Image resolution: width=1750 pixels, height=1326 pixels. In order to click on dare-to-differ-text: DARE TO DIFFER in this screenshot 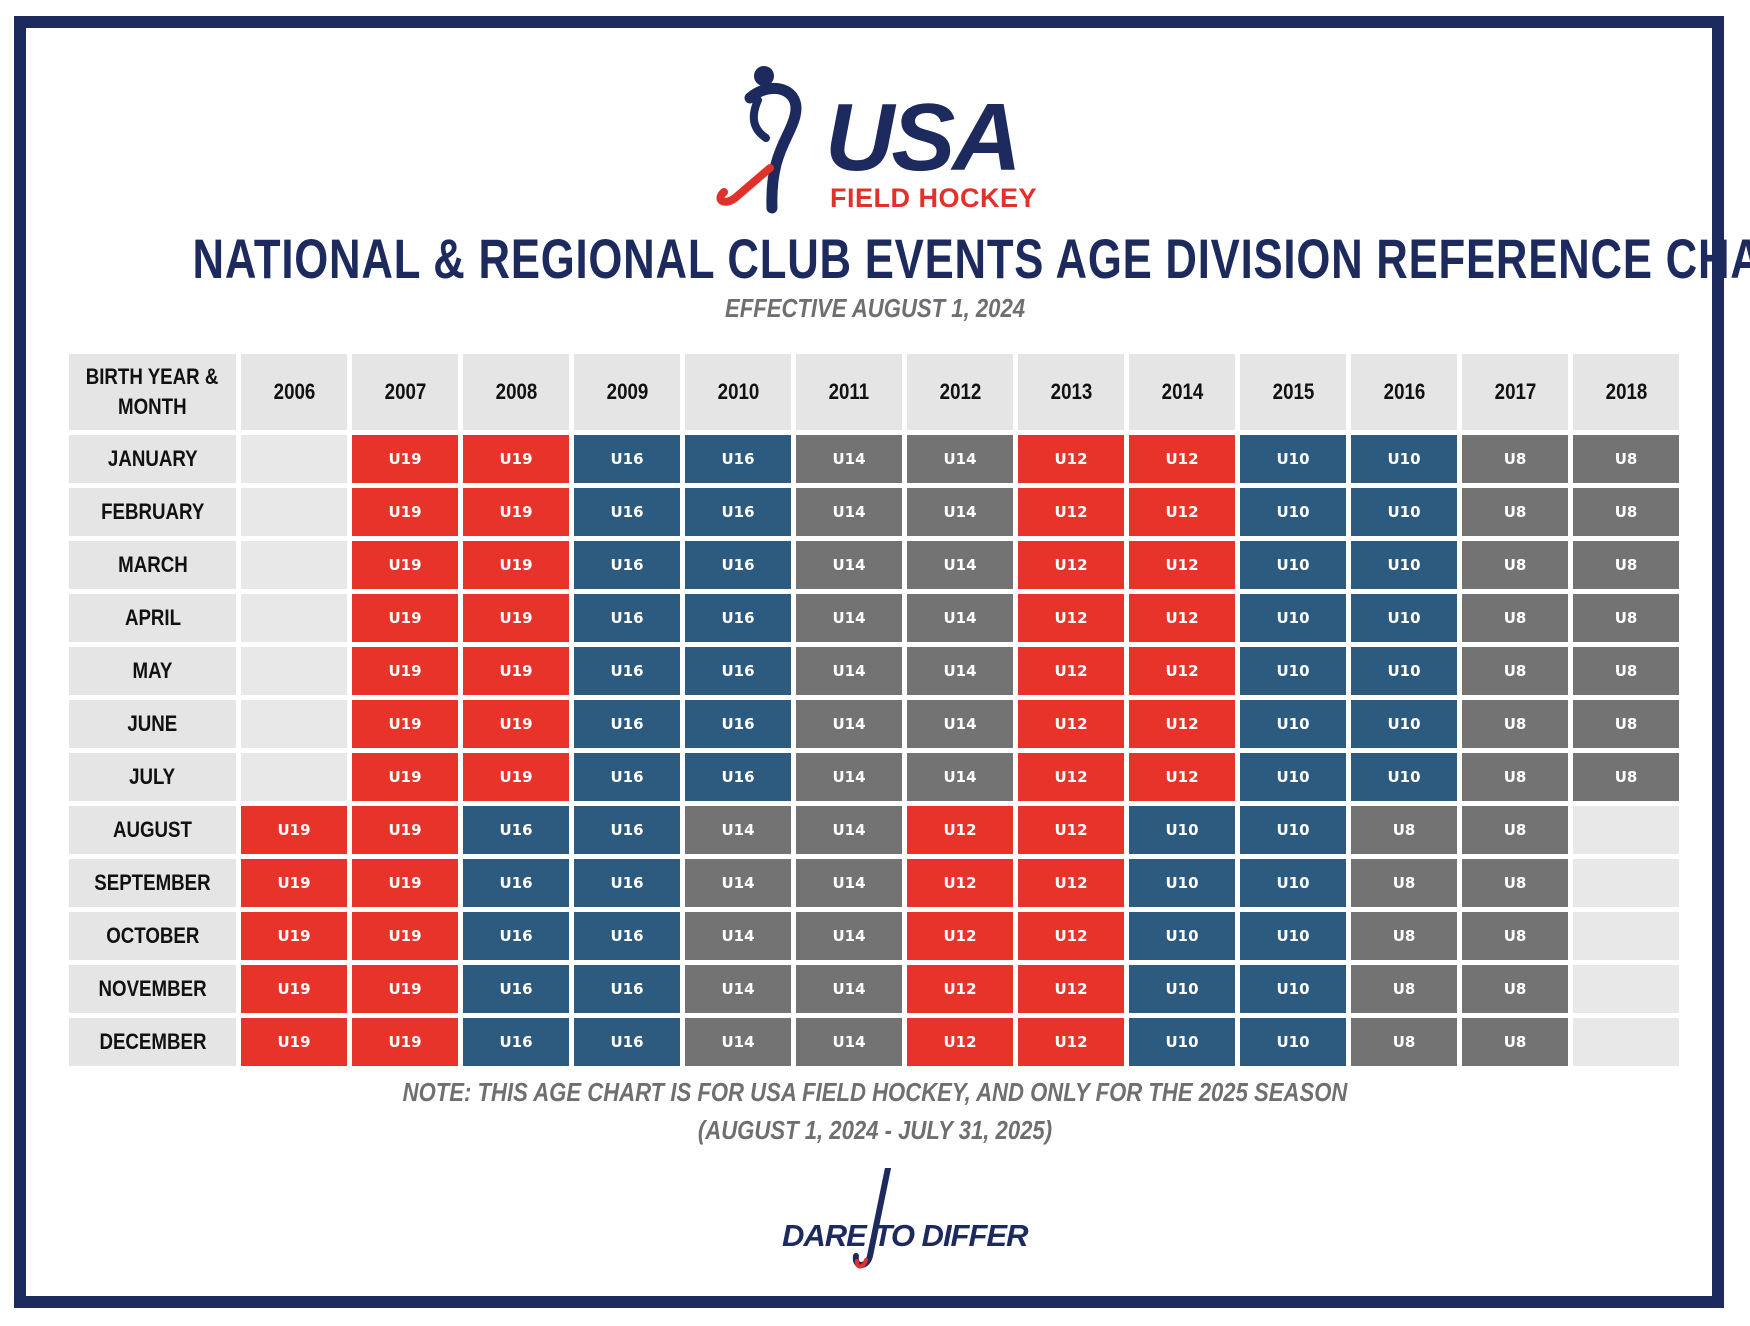, I will do `click(905, 1235)`.